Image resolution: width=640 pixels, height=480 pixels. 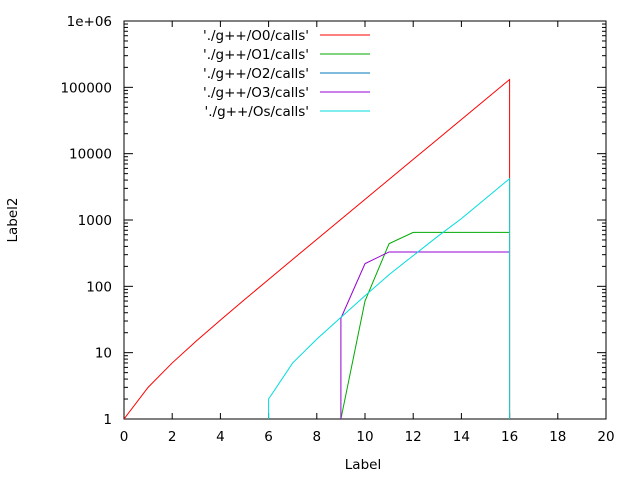 I want to click on x-tick-label: 12, so click(x=413, y=437).